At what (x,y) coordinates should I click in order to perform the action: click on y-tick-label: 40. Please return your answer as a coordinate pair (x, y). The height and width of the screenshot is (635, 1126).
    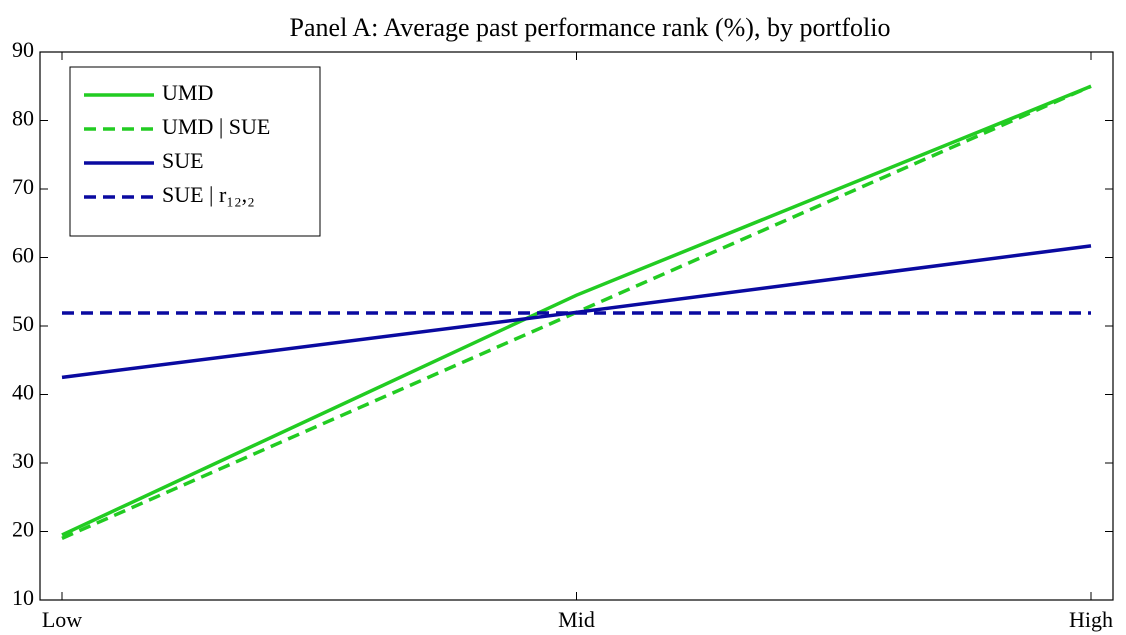
    Looking at the image, I should click on (23, 392).